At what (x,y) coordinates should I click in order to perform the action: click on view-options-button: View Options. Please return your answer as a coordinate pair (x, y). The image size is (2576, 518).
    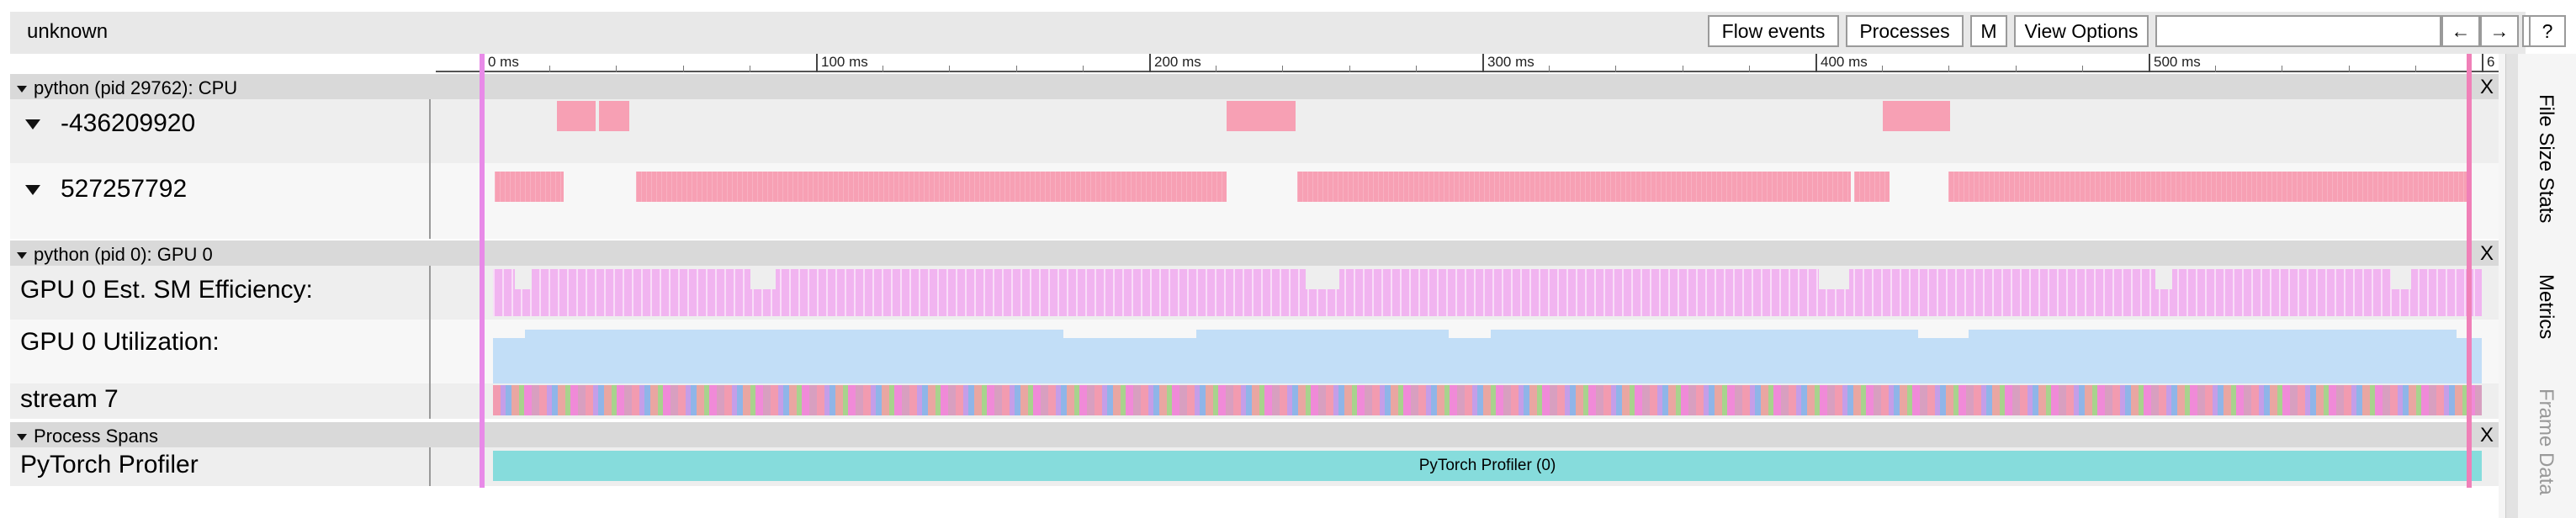
    Looking at the image, I should click on (2081, 31).